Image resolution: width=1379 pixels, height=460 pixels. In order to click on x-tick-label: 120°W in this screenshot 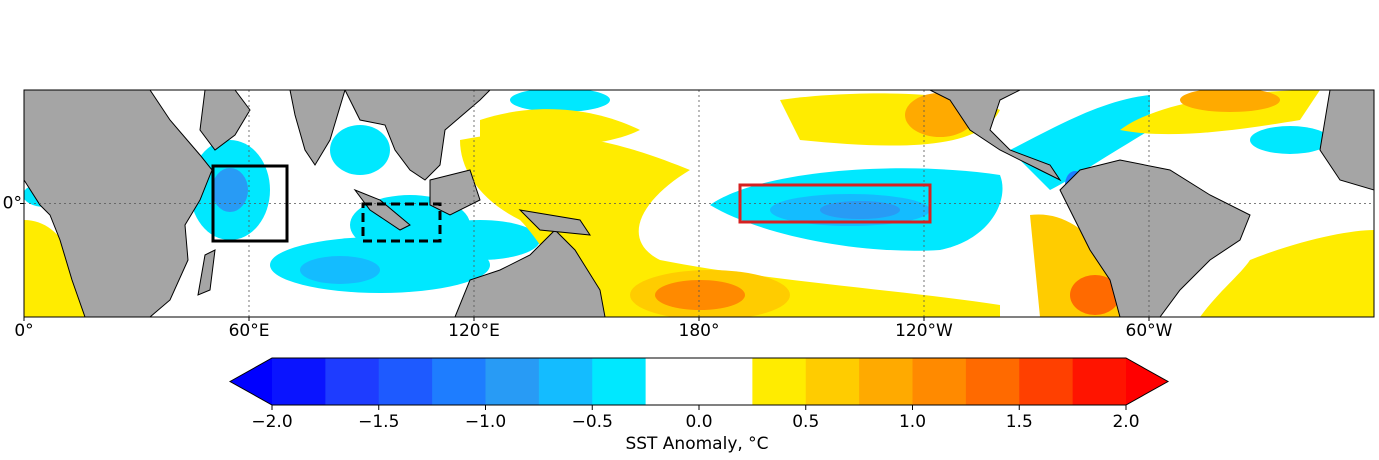, I will do `click(924, 331)`.